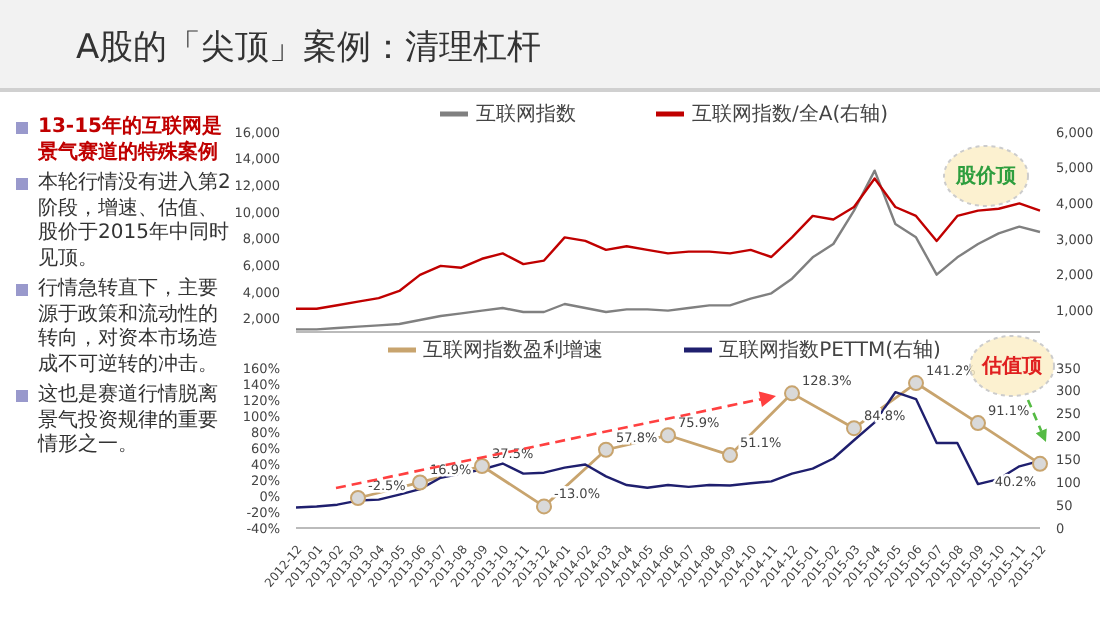 The width and height of the screenshot is (1100, 620). Describe the element at coordinates (525, 114) in the screenshot. I see `legend-label: 互联网指数` at that location.